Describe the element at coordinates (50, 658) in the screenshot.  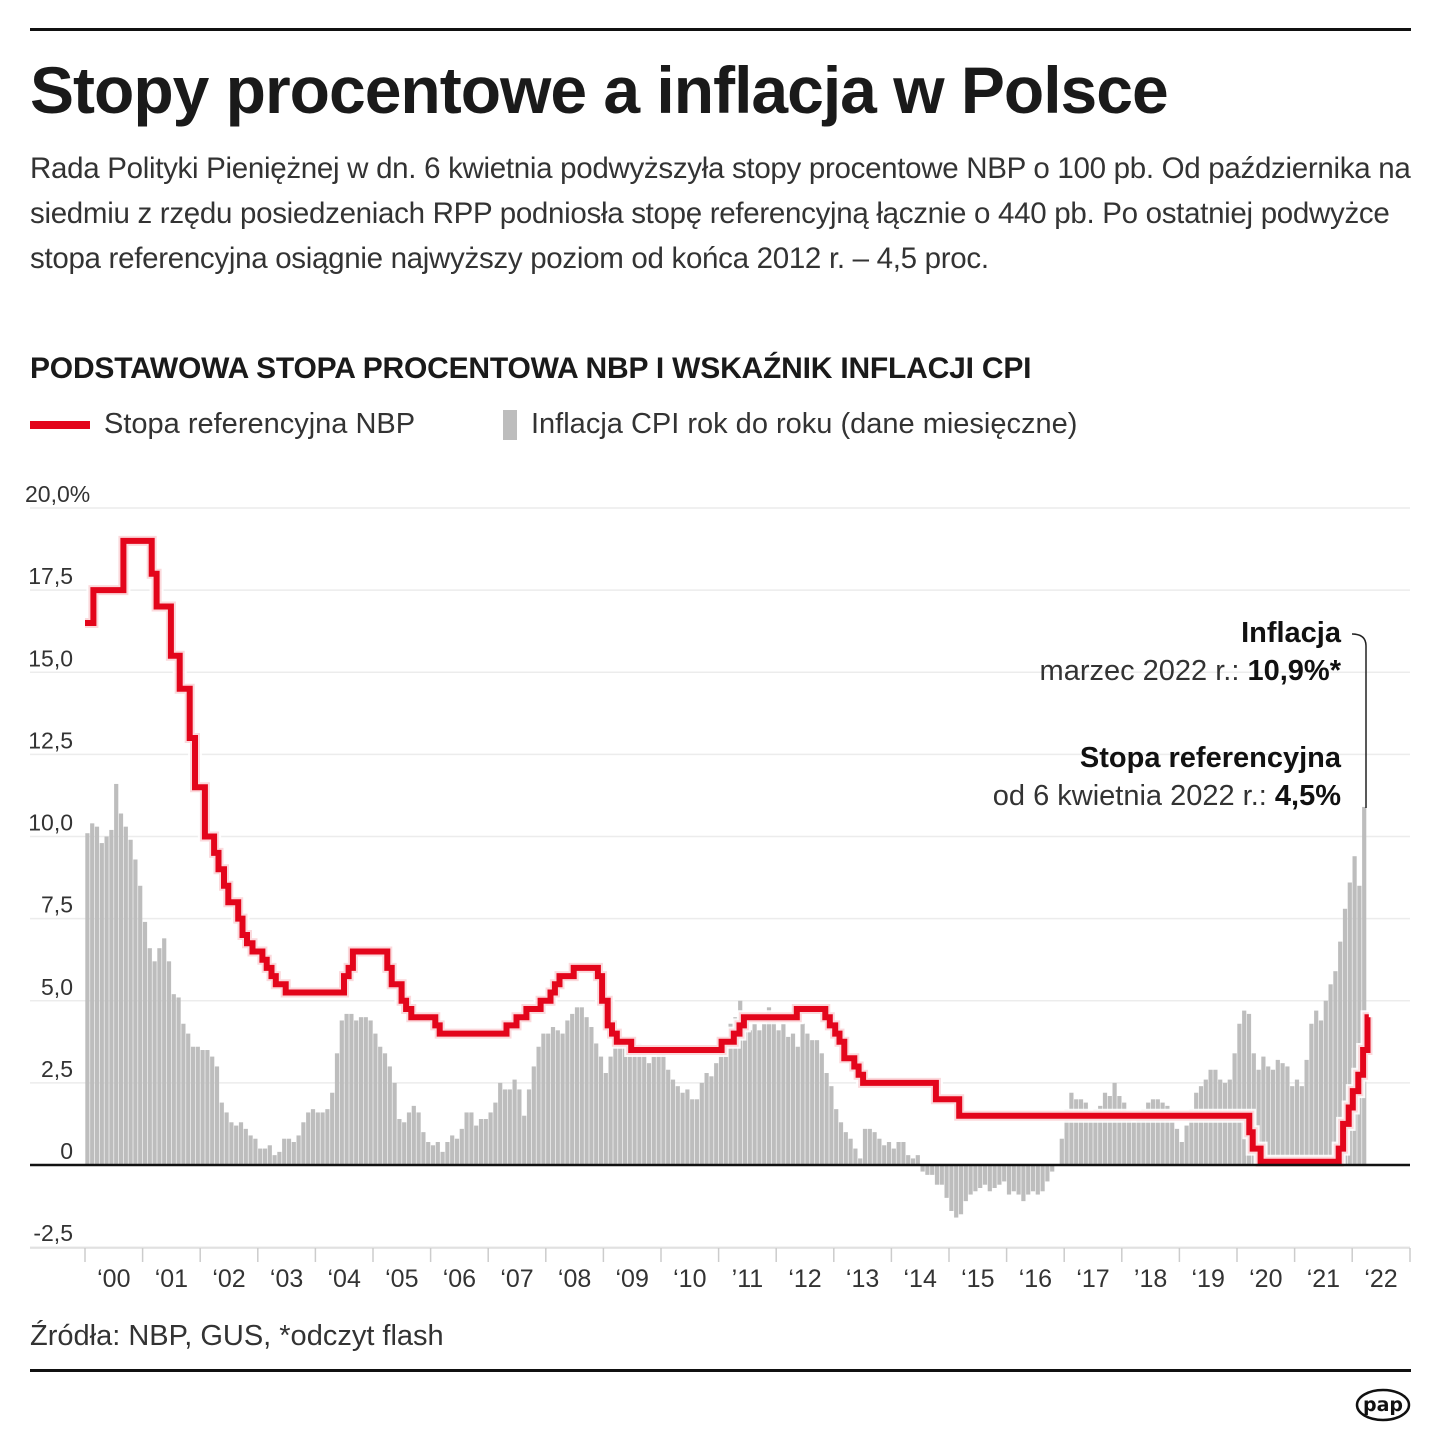
I see `y-tick-label: 15,0` at that location.